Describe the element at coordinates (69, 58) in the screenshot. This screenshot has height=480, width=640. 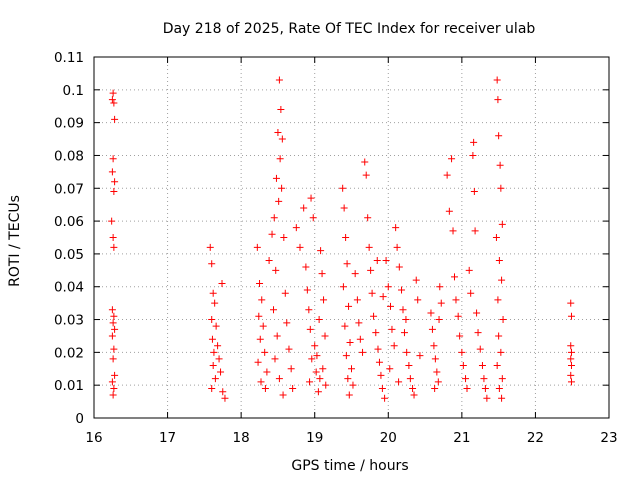
I see `y-tick-label: 0.11` at that location.